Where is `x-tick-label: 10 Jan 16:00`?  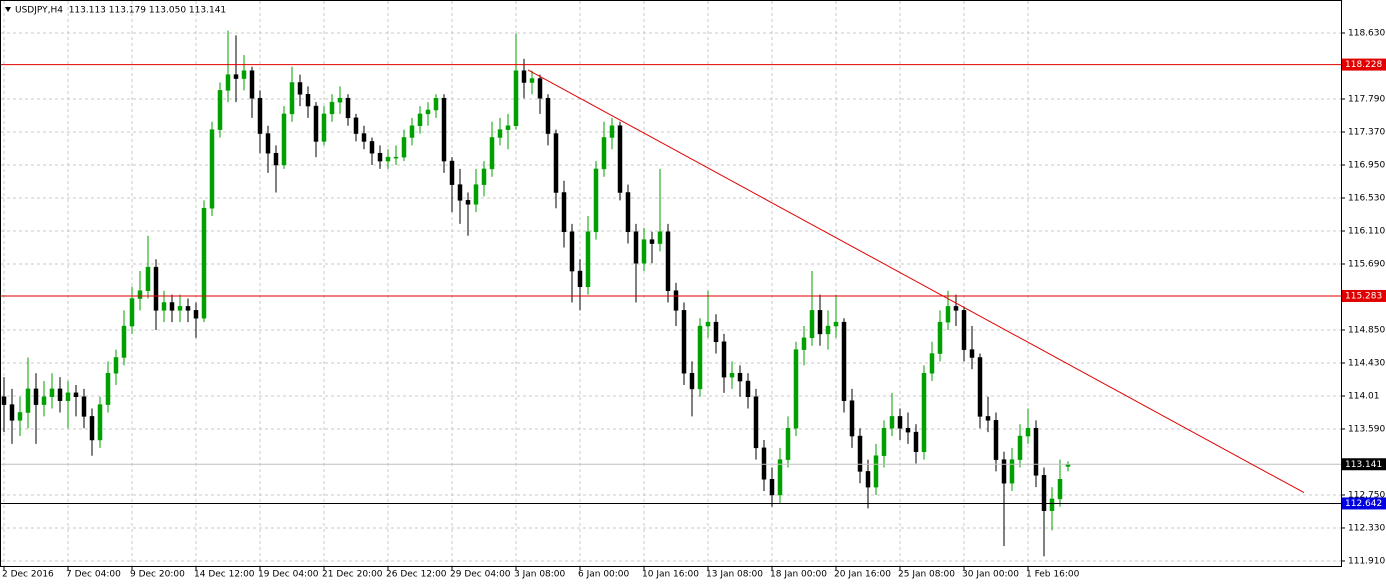 x-tick-label: 10 Jan 16:00 is located at coordinates (670, 575).